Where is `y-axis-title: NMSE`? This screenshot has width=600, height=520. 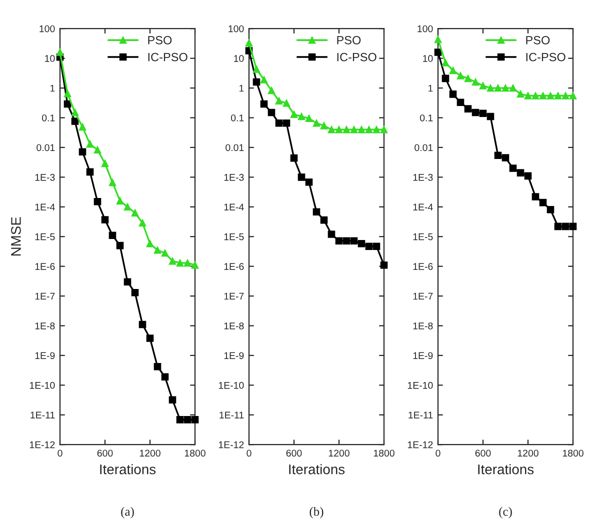
y-axis-title: NMSE is located at coordinates (16, 236).